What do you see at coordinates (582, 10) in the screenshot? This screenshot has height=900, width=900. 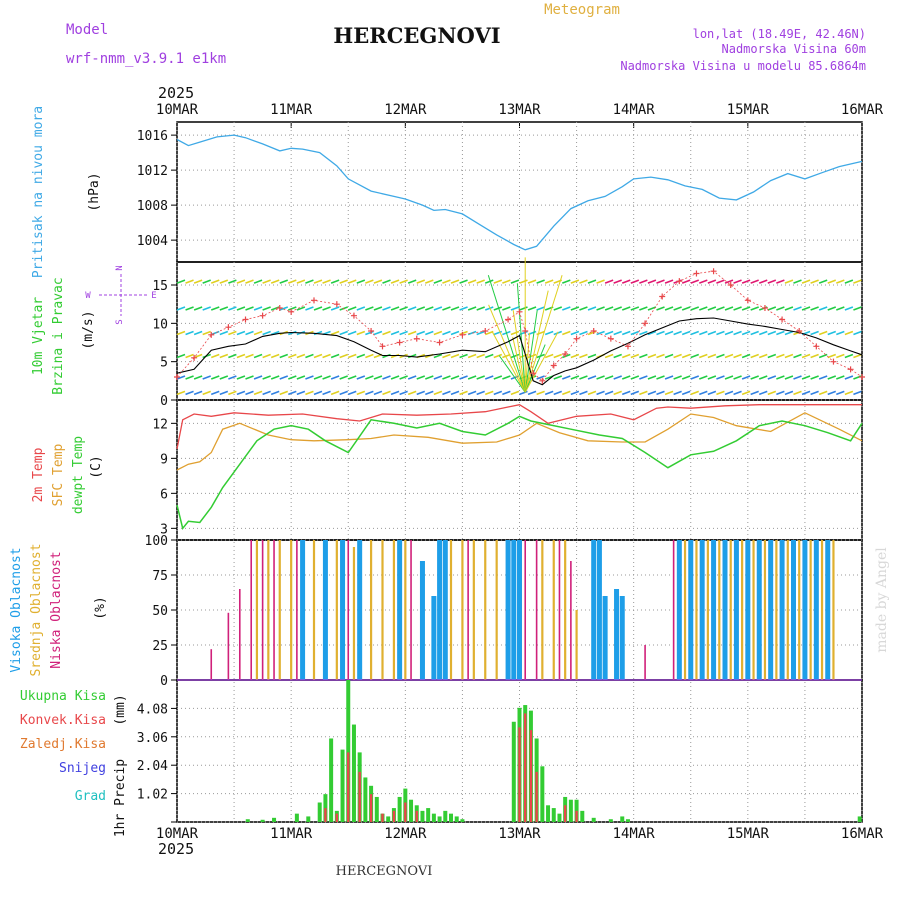 I see `product-name: Meteogram` at bounding box center [582, 10].